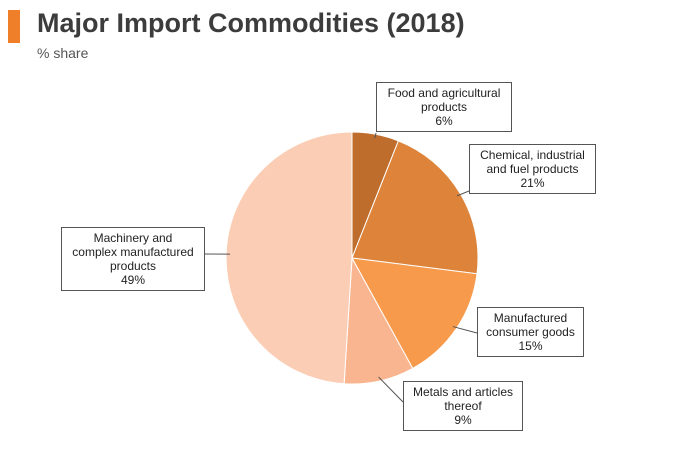  Describe the element at coordinates (463, 392) in the screenshot. I see `slice-label-text: Metals and articles` at that location.